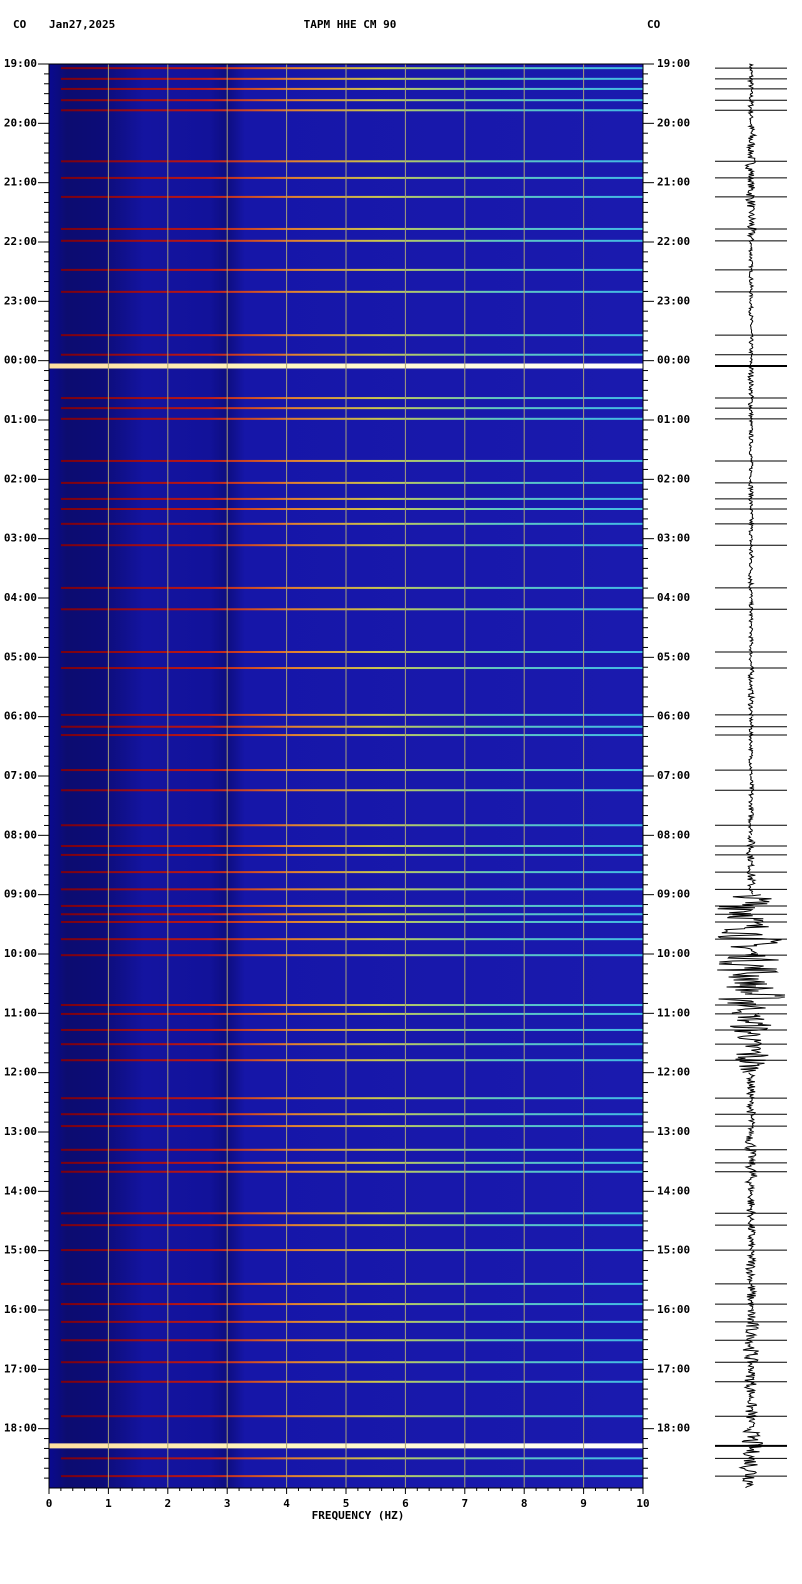  Describe the element at coordinates (358, 1515) in the screenshot. I see `x-axis-label: FREQUENCY (HZ)` at that location.